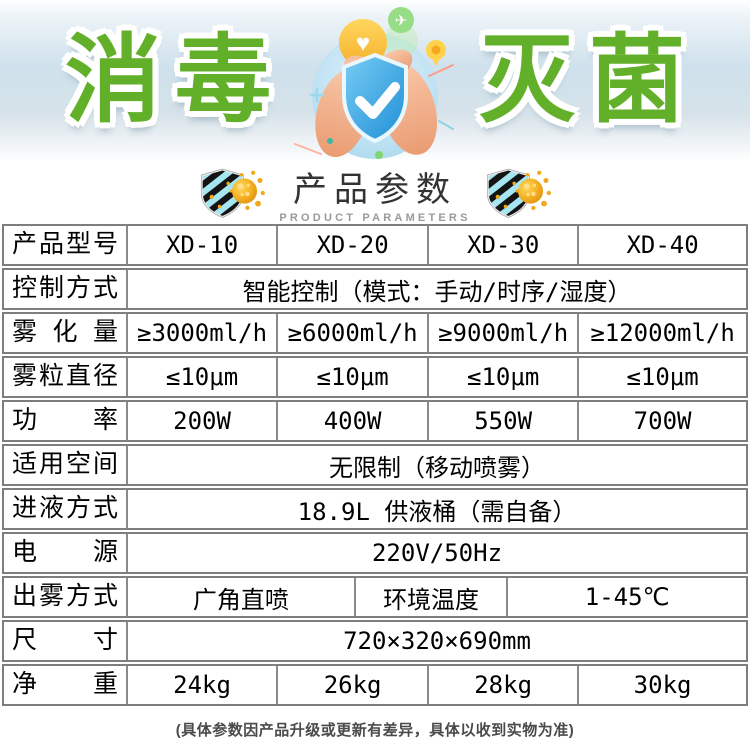 Image resolution: width=750 pixels, height=750 pixels. I want to click on row-label: 净重, so click(65, 684).